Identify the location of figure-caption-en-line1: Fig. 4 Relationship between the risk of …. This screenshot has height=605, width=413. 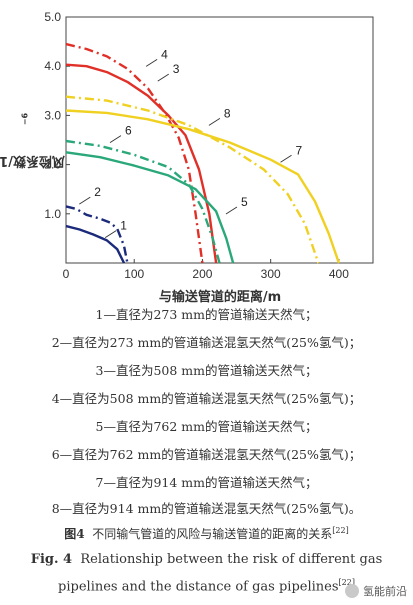
(206, 559).